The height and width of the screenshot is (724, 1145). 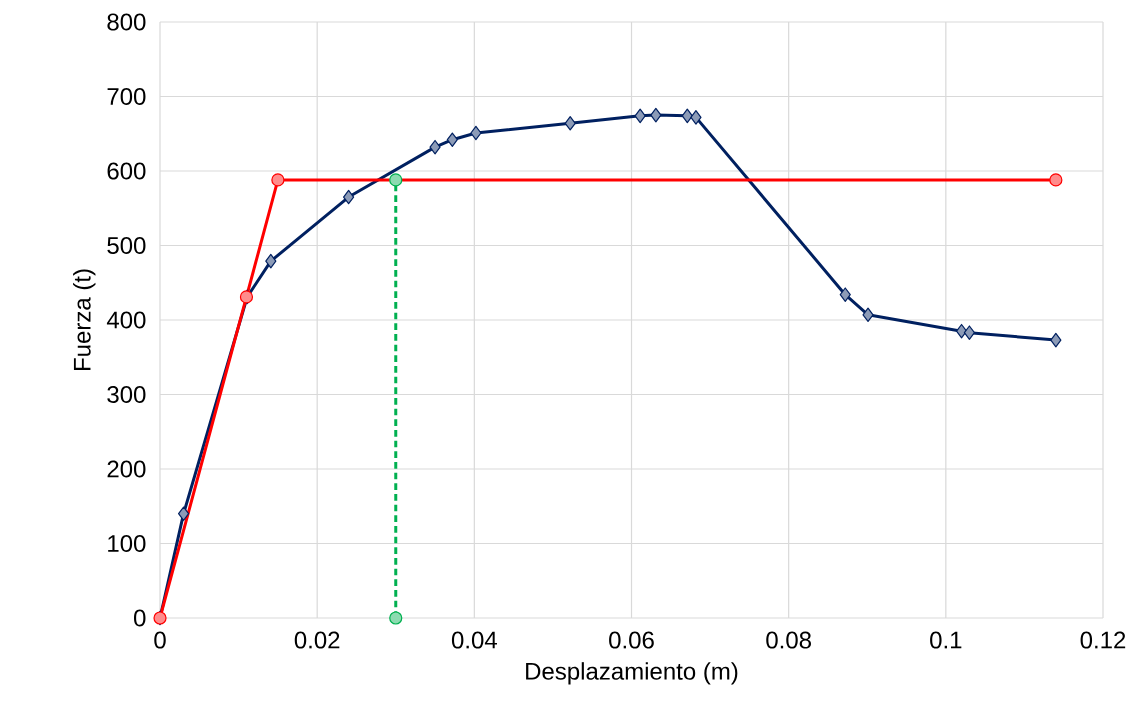 I want to click on y-tick-label: 800, so click(x=126, y=22).